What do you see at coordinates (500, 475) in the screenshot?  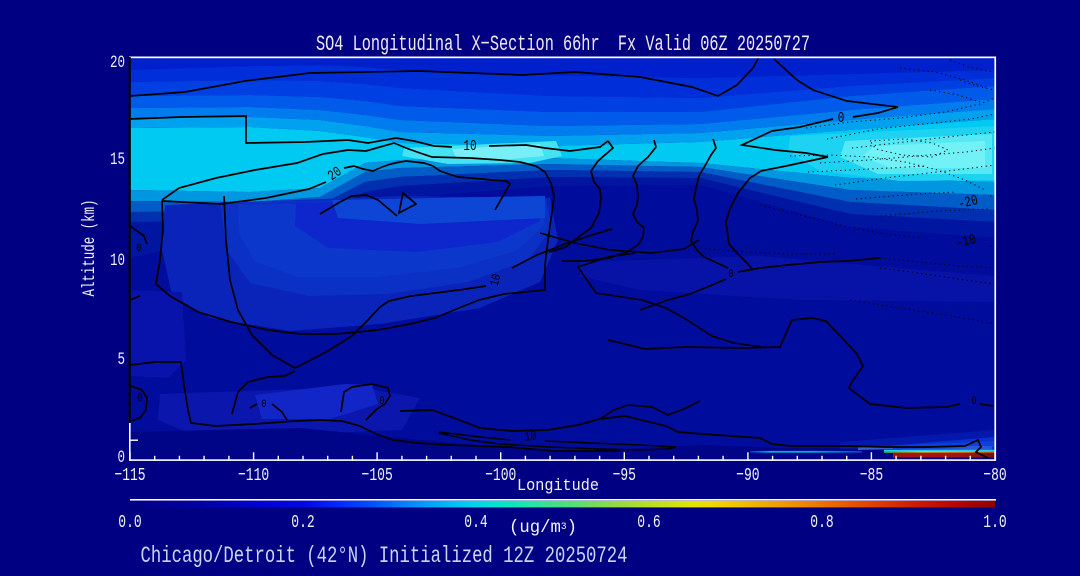 I see `svg-text: −100` at bounding box center [500, 475].